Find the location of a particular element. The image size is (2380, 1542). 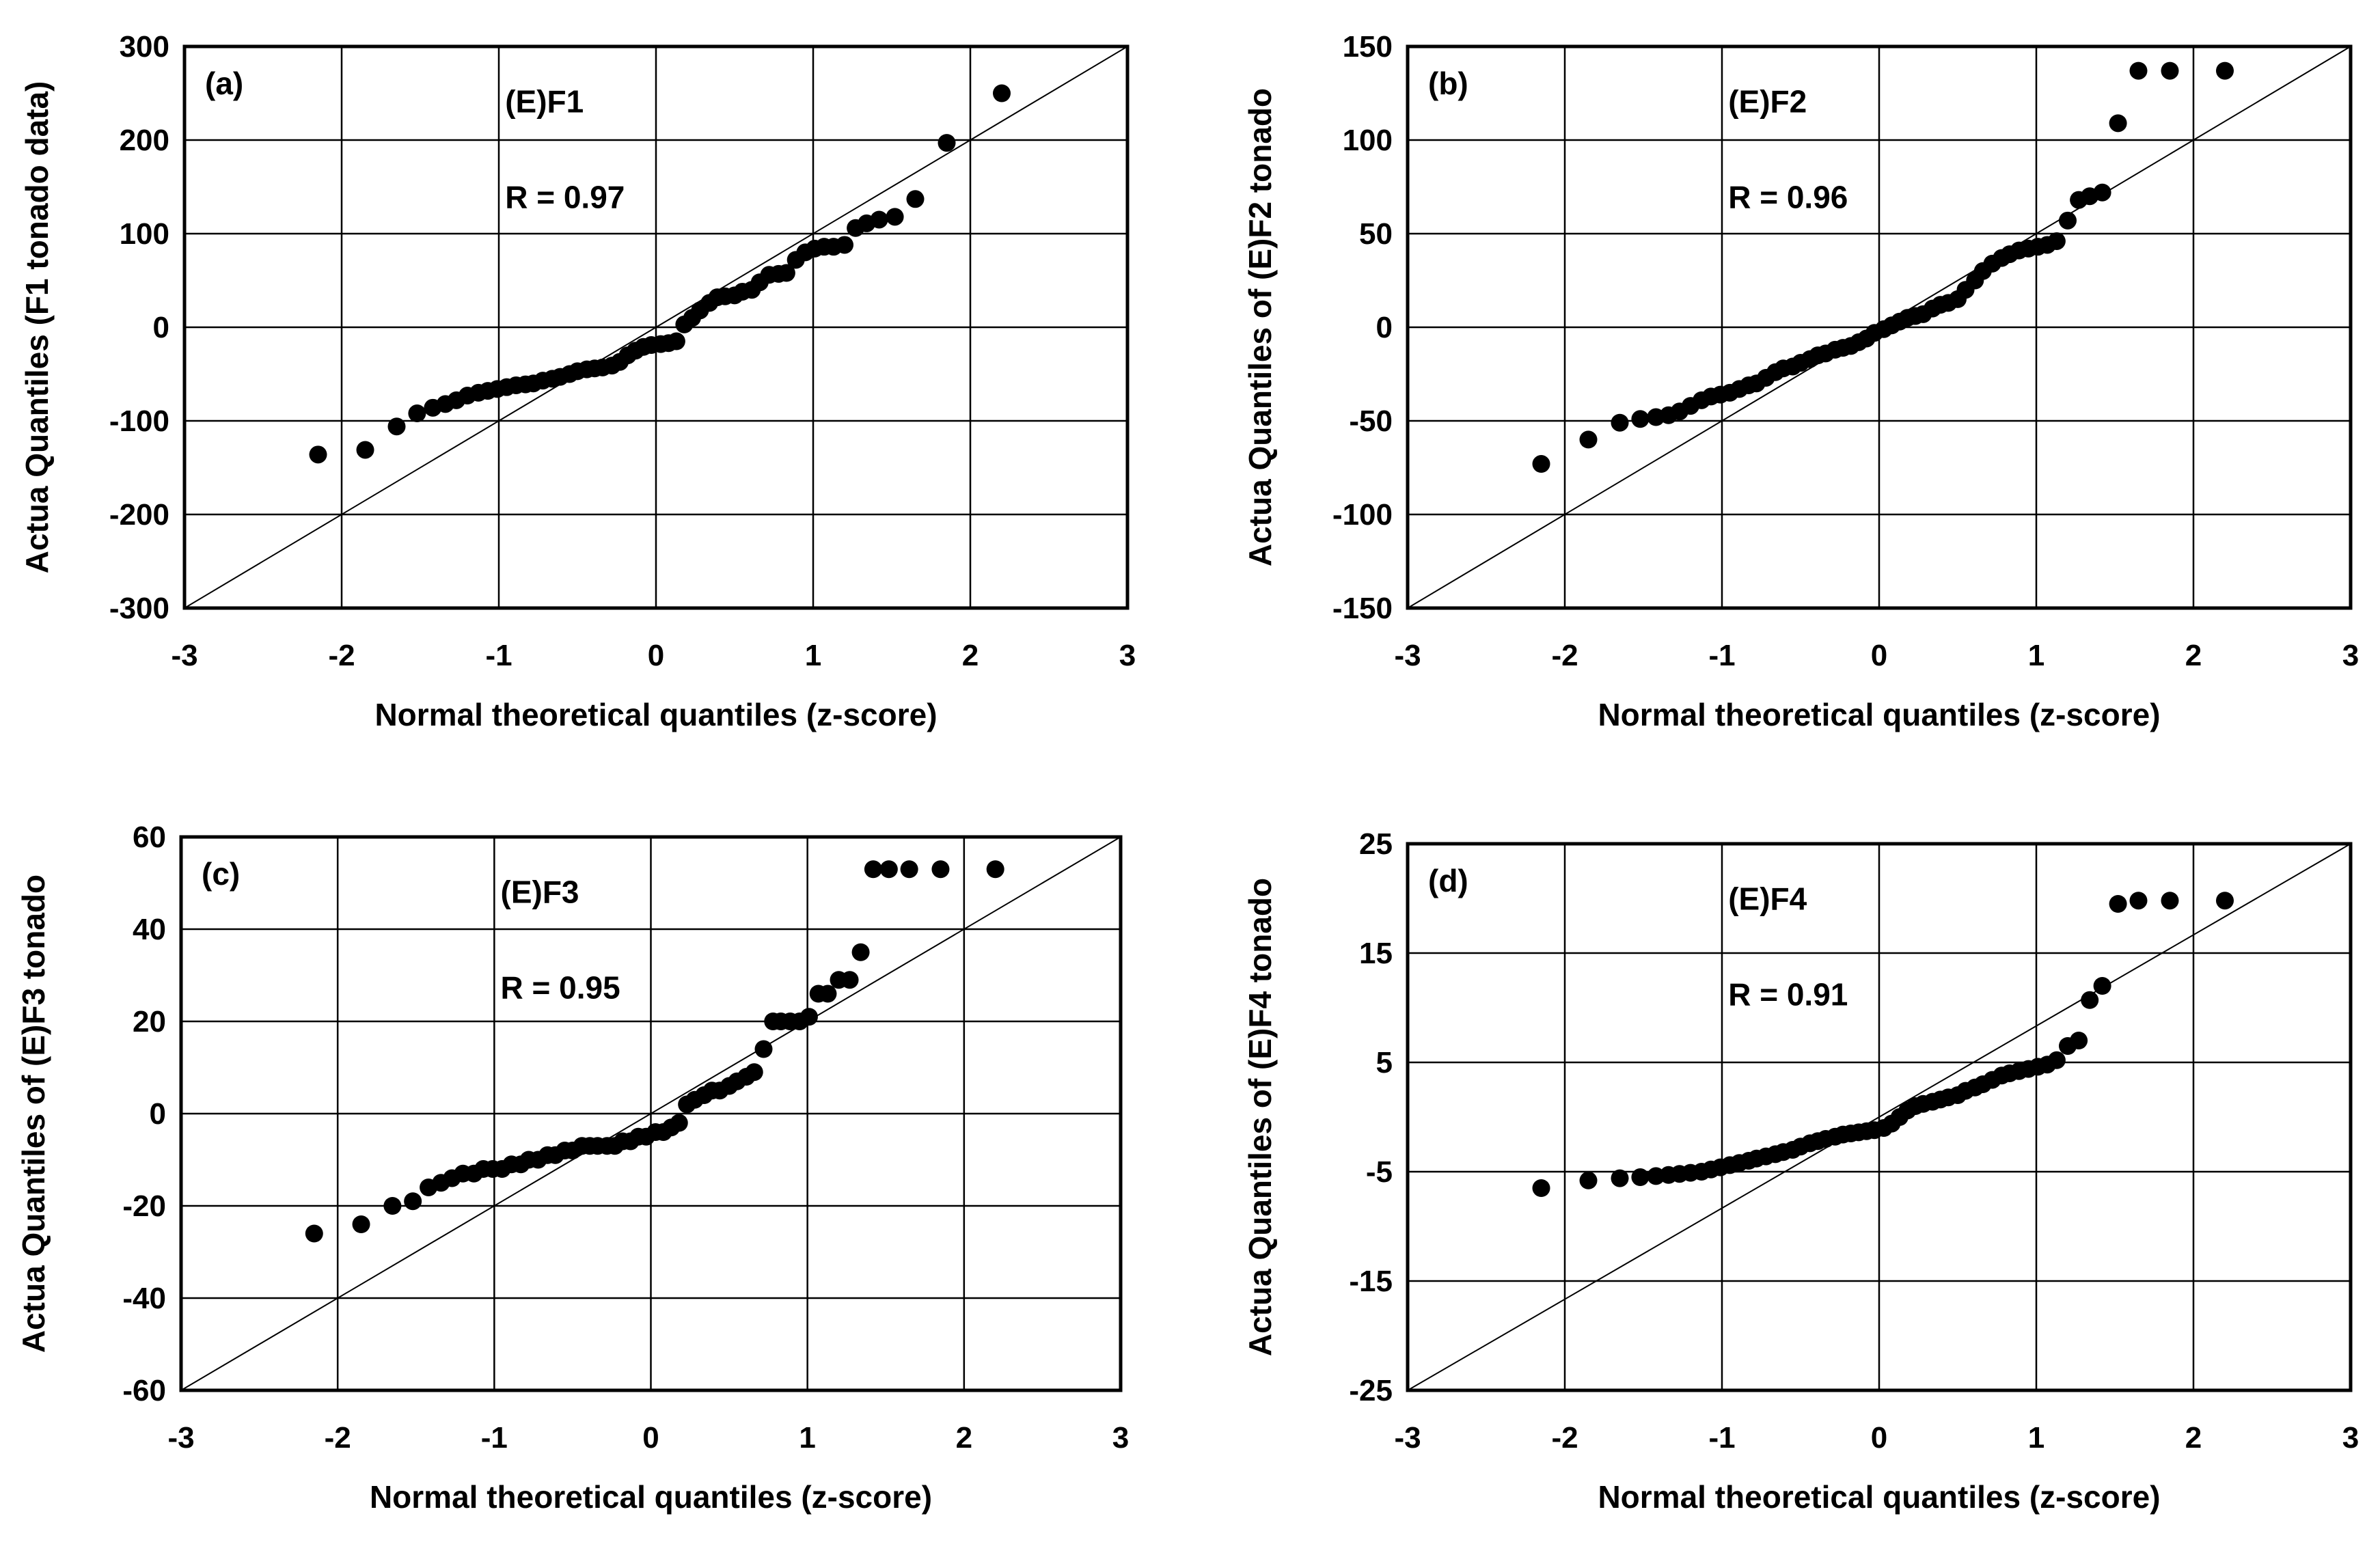

r-value-label: R = 0.97 is located at coordinates (565, 197).